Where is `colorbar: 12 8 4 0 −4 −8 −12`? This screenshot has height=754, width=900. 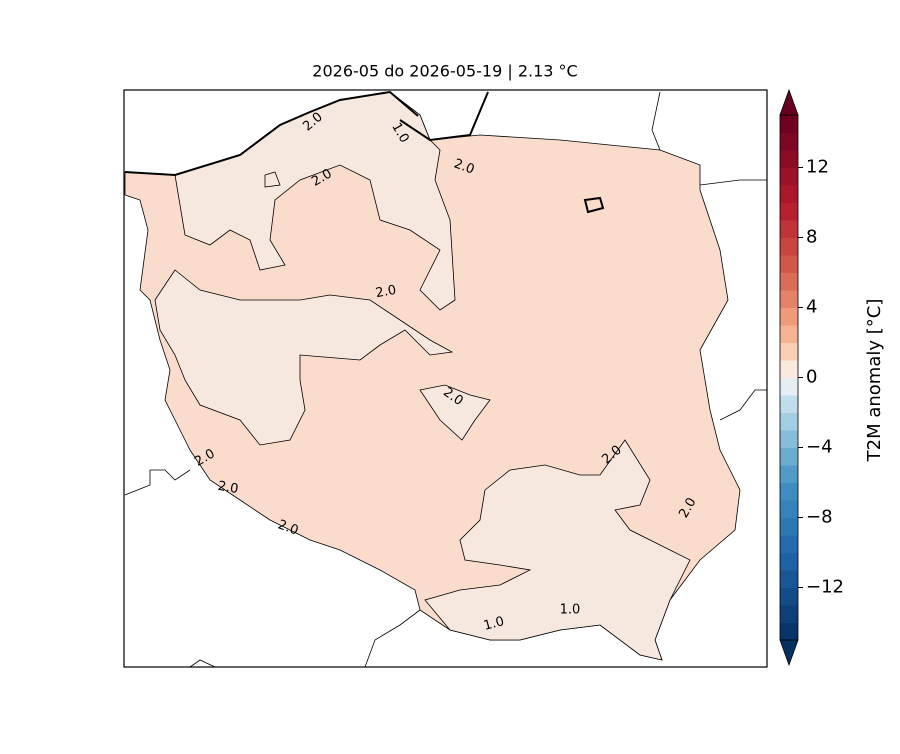
colorbar: 12 8 4 0 −4 −8 −12 is located at coordinates (811, 377).